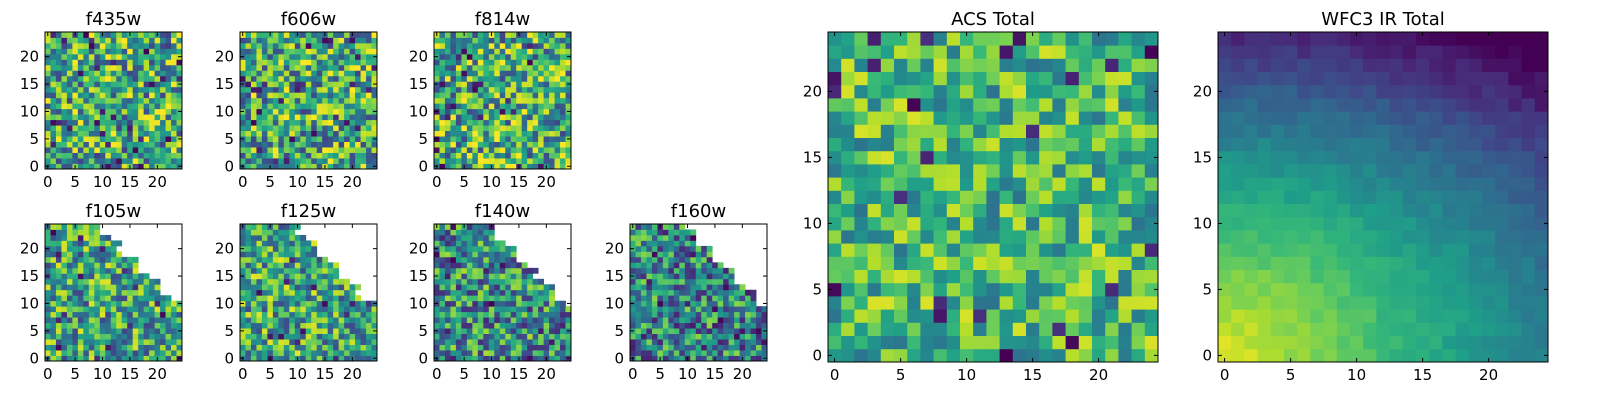 The height and width of the screenshot is (400, 1600). Describe the element at coordinates (75, 182) in the screenshot. I see `x-tick-label: 5` at that location.